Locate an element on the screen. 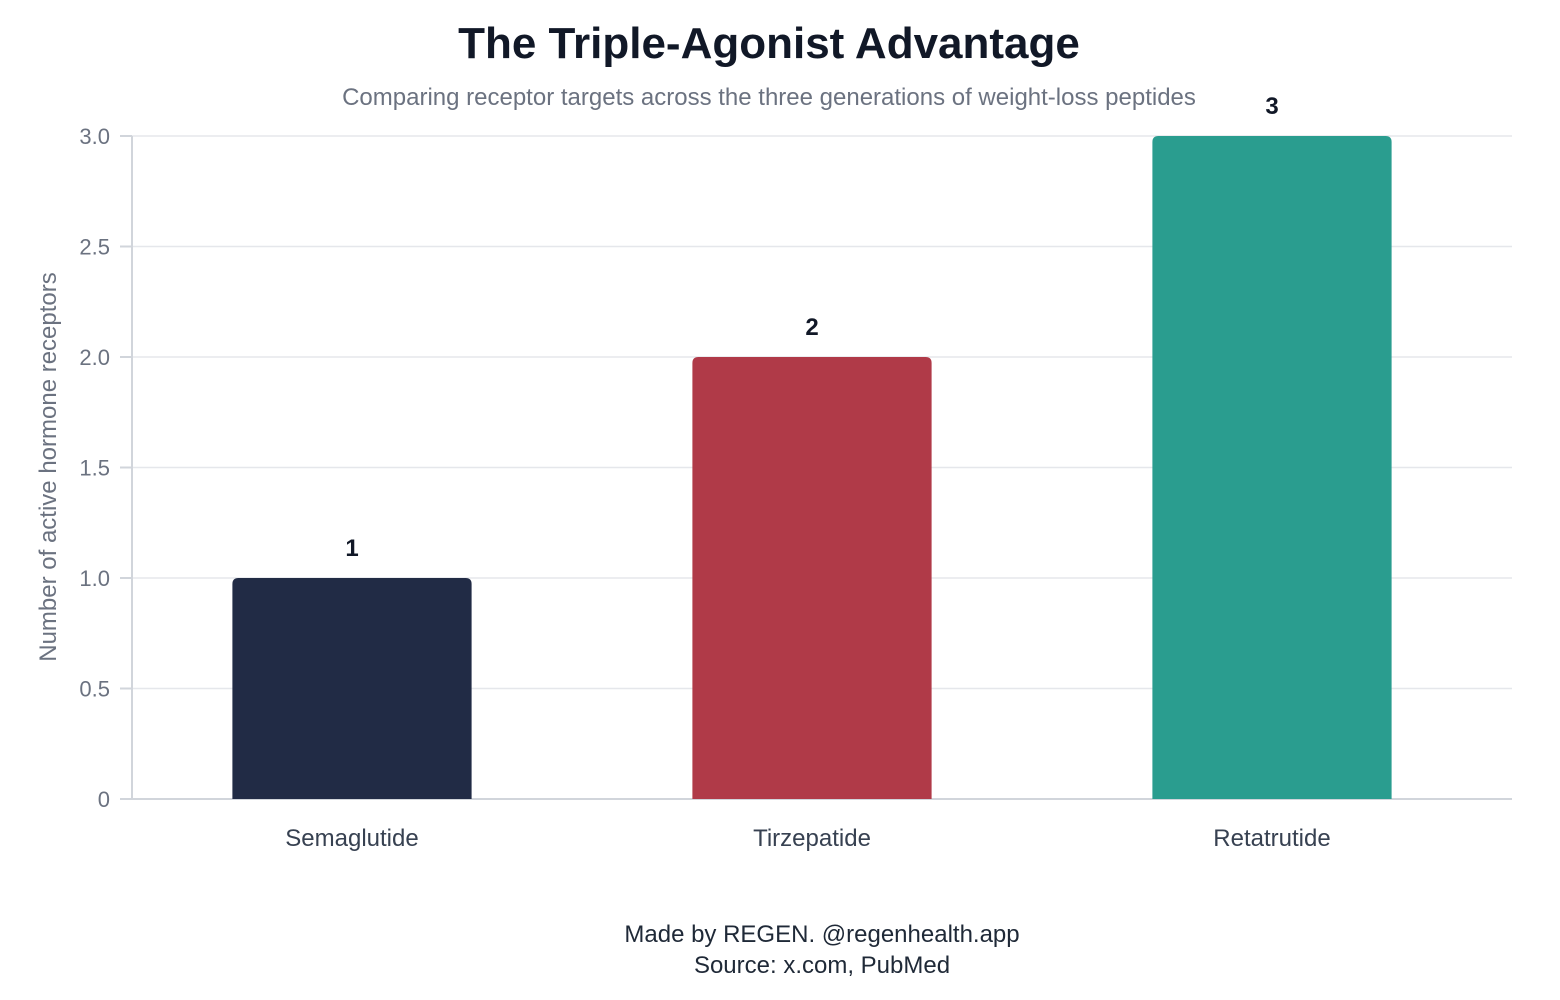 The image size is (1560, 1000). data-label-semaglutide: 1 is located at coordinates (351, 548).